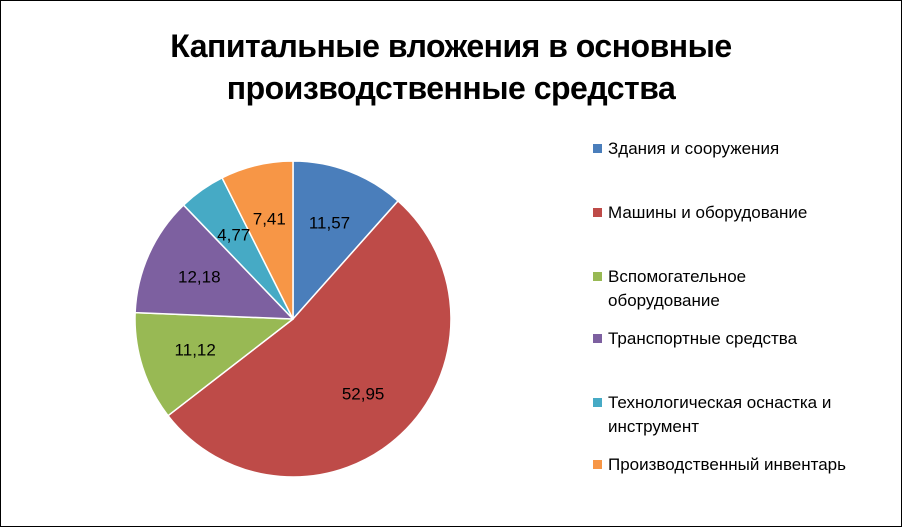 The image size is (902, 527). I want to click on legend-item-4: Транспортные средства, so click(743, 339).